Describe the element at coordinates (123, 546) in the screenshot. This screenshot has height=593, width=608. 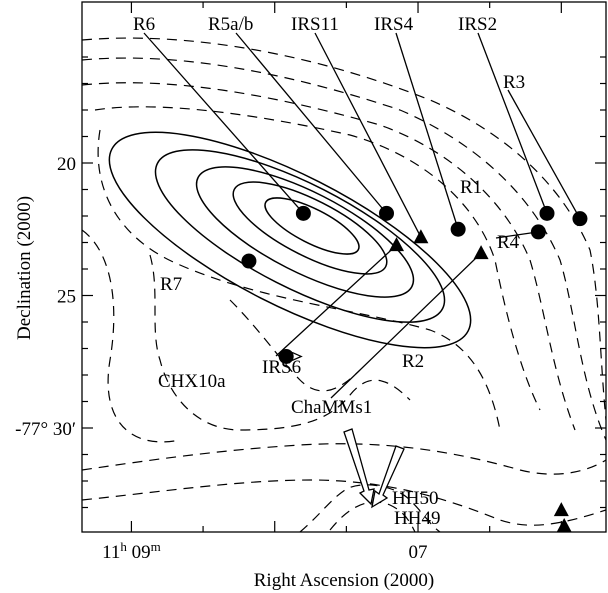
I see `x-tick-label-sup: h` at that location.